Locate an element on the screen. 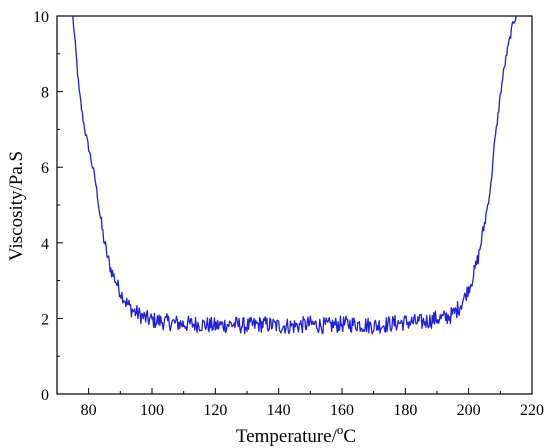  x-axis-title: Temperature/oC is located at coordinates (296, 434).